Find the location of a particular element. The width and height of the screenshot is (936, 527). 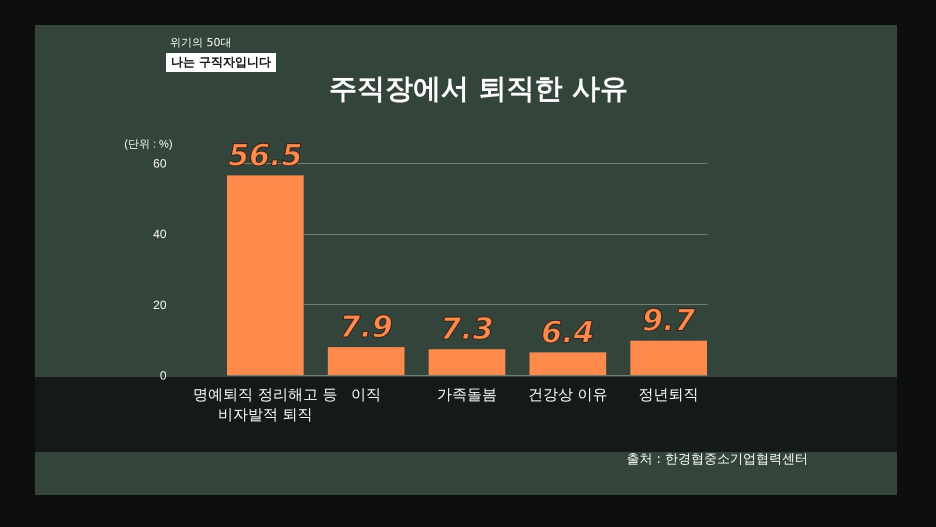

data-label: 56.5 is located at coordinates (265, 156).